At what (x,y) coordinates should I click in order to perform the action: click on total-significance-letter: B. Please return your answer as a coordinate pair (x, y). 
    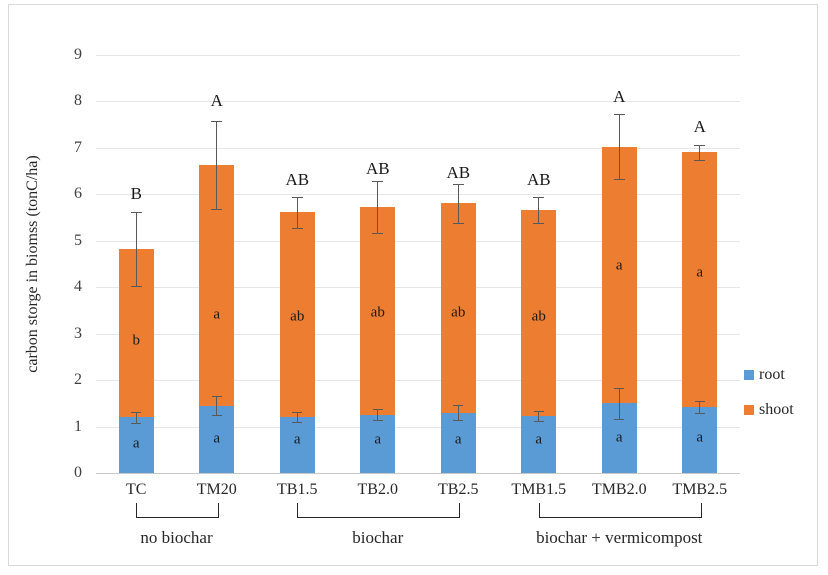
    Looking at the image, I should click on (136, 194).